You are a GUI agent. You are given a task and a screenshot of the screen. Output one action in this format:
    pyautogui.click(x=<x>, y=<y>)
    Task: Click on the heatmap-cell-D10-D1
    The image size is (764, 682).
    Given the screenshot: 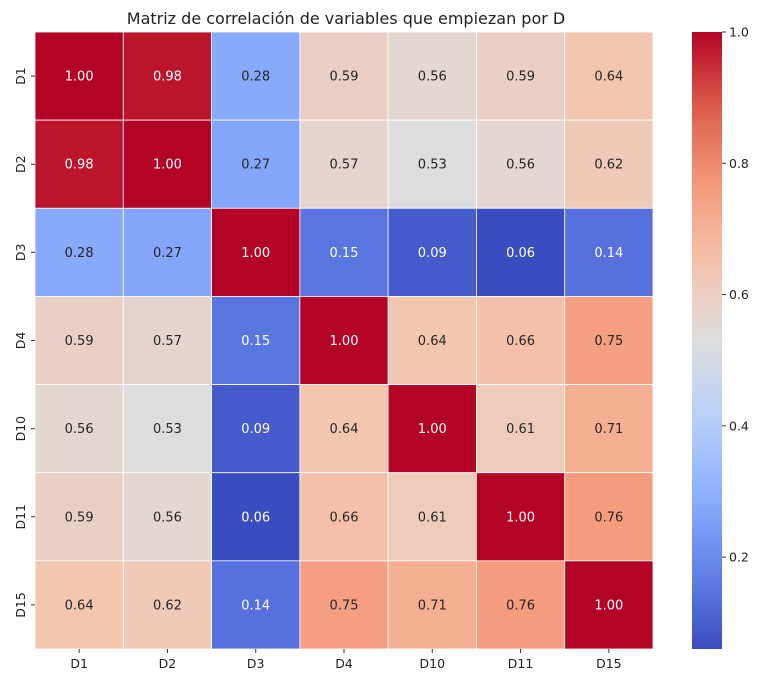 What is the action you would take?
    pyautogui.click(x=79, y=429)
    